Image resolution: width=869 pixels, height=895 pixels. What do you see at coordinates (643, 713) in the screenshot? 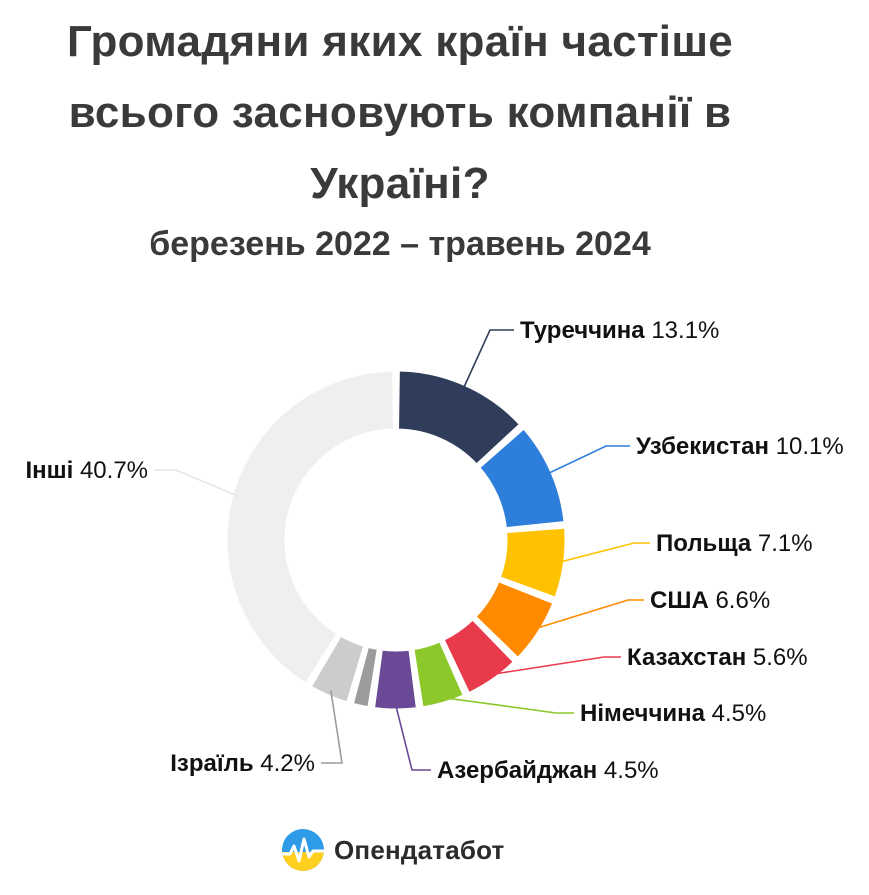
I see `slice-label-name: Німеччина` at bounding box center [643, 713].